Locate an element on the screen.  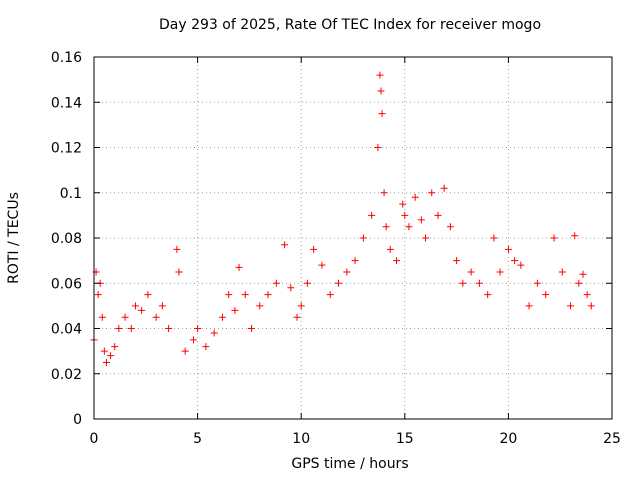
y-tick-label: 0.04 is located at coordinates (66, 330).